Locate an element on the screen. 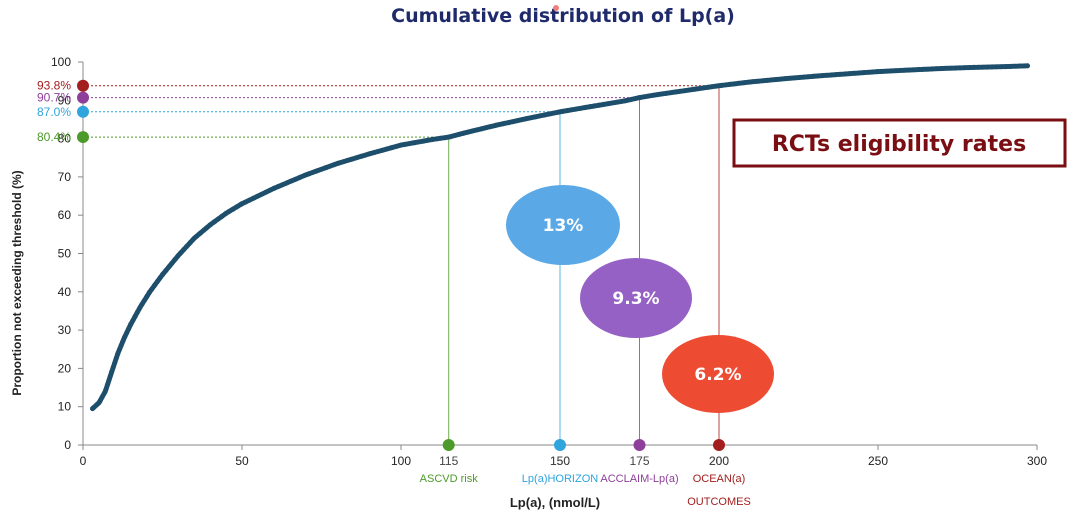  x-tick-label: 150 is located at coordinates (560, 461).